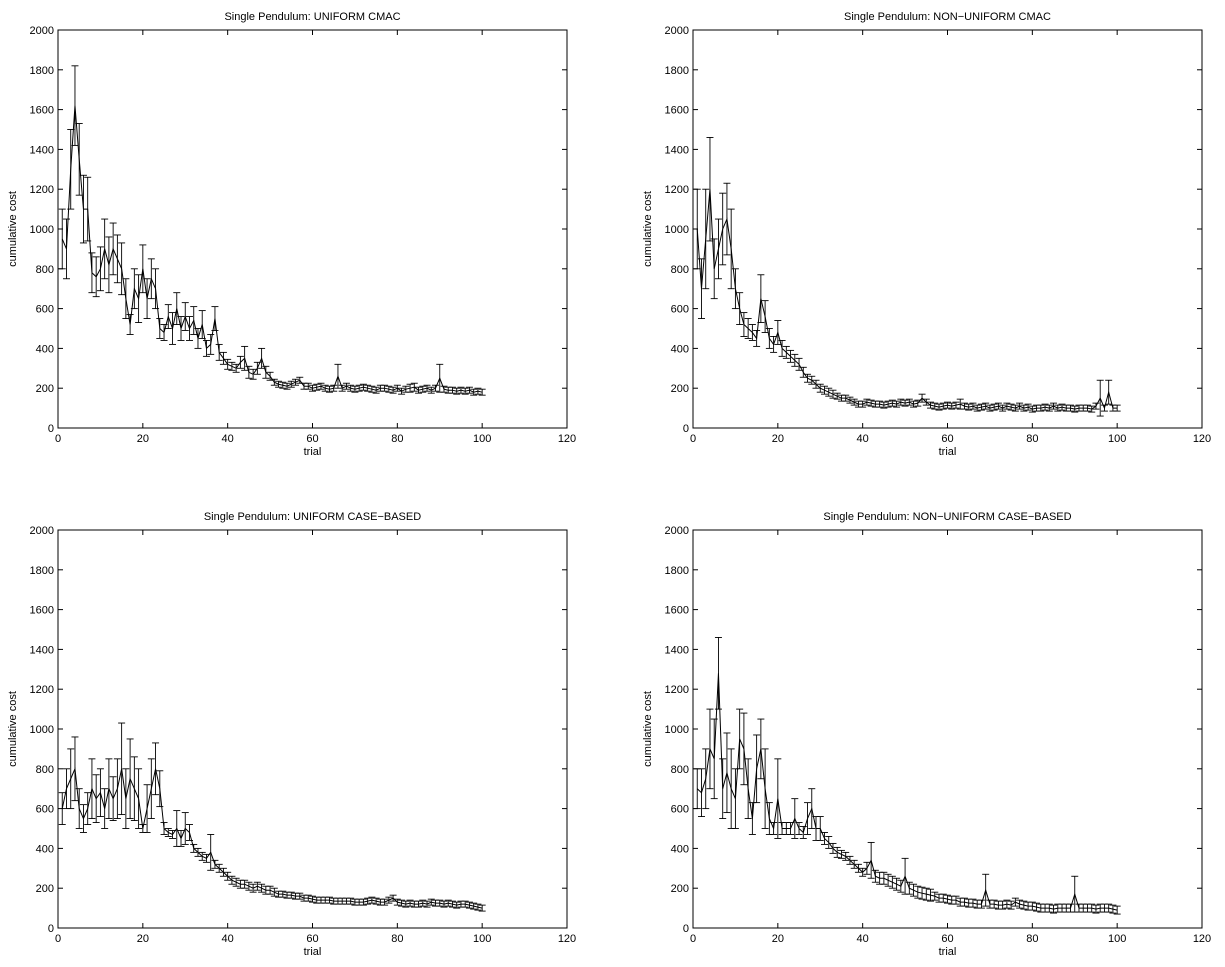 Image resolution: width=1225 pixels, height=967 pixels. I want to click on y-tick-label: 200, so click(680, 389).